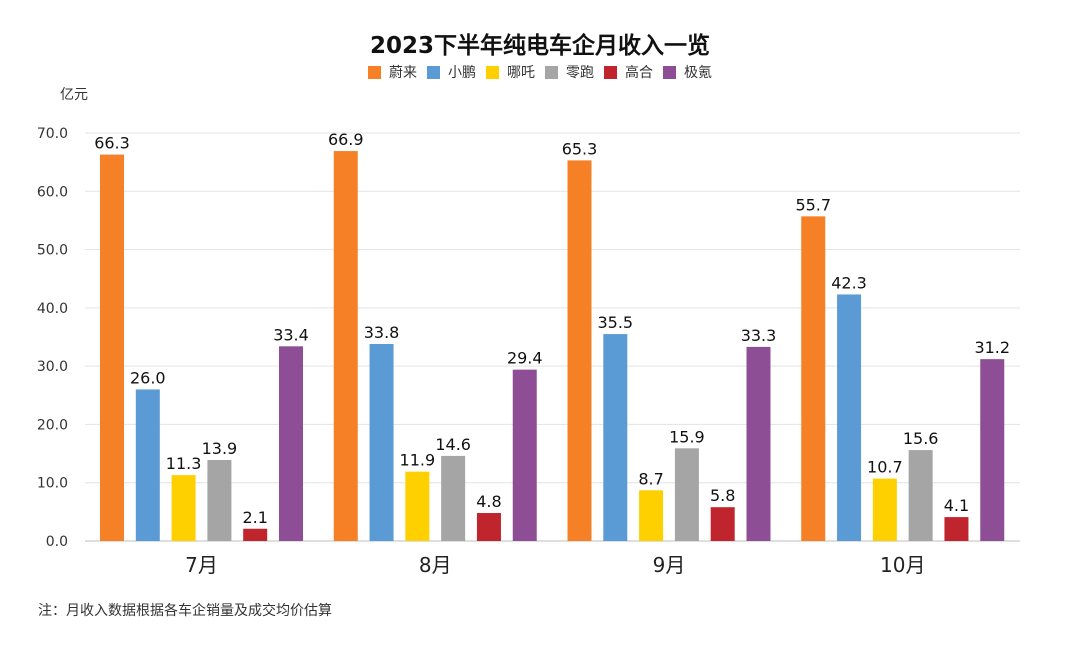 The image size is (1080, 654). What do you see at coordinates (849, 282) in the screenshot?
I see `data-label: 42.3` at bounding box center [849, 282].